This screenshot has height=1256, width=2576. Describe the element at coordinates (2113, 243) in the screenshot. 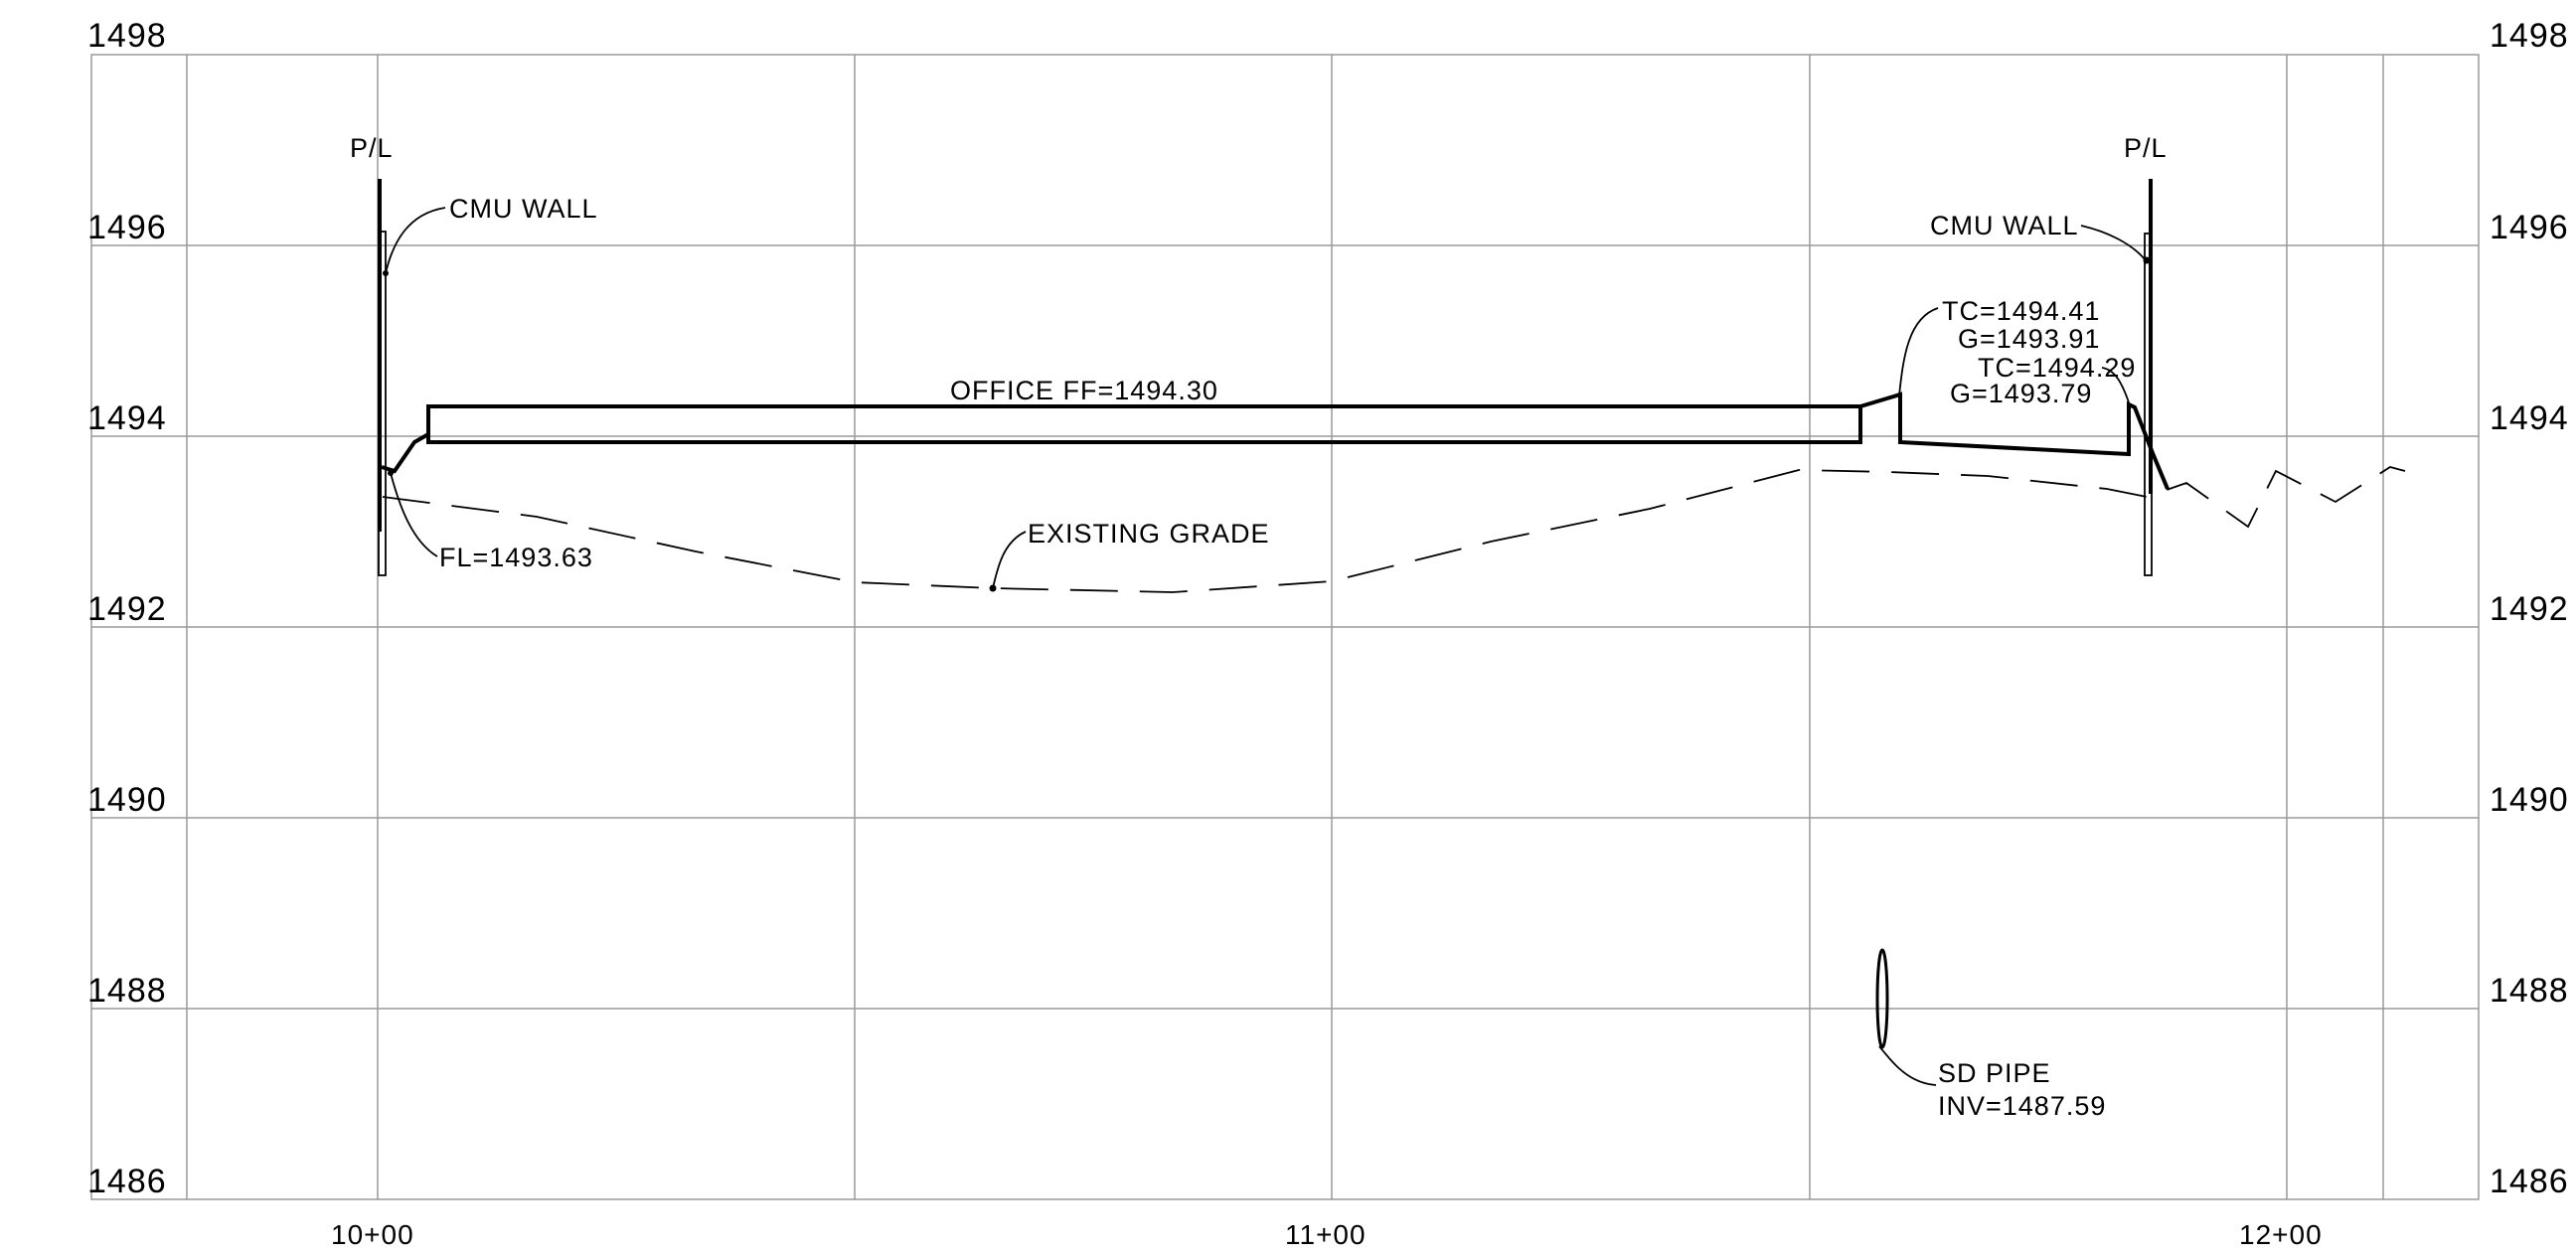

I see `leader-cmu-right` at that location.